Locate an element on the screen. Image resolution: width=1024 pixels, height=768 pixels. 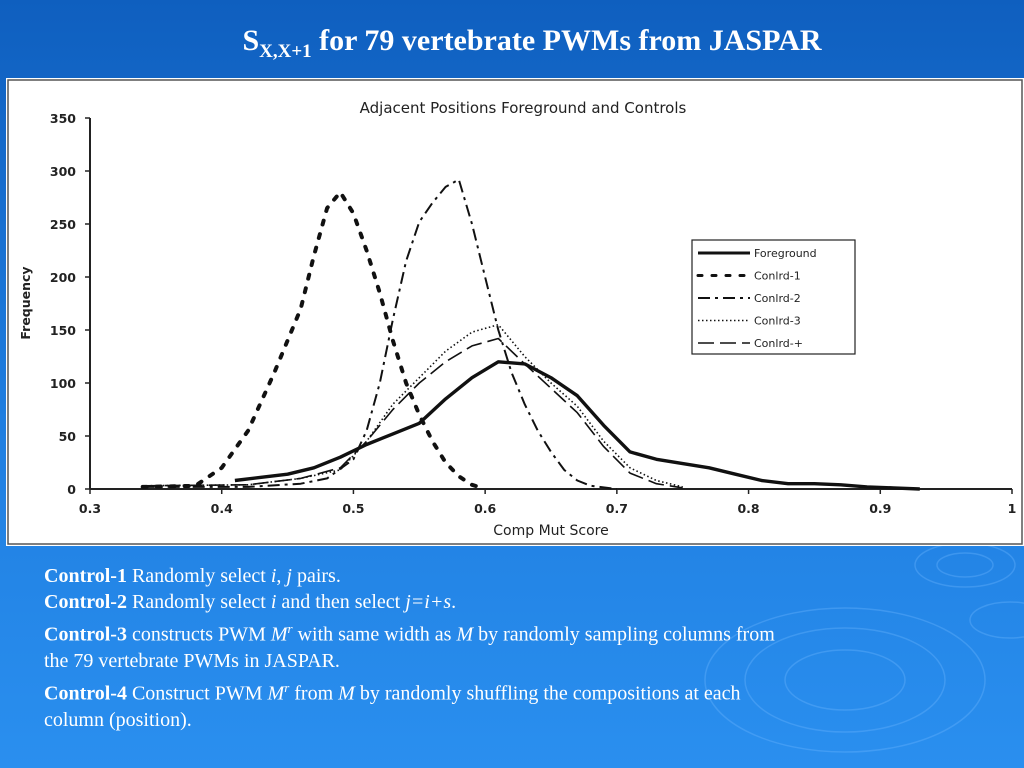
x-tick-label: 1 is located at coordinates (1012, 508).